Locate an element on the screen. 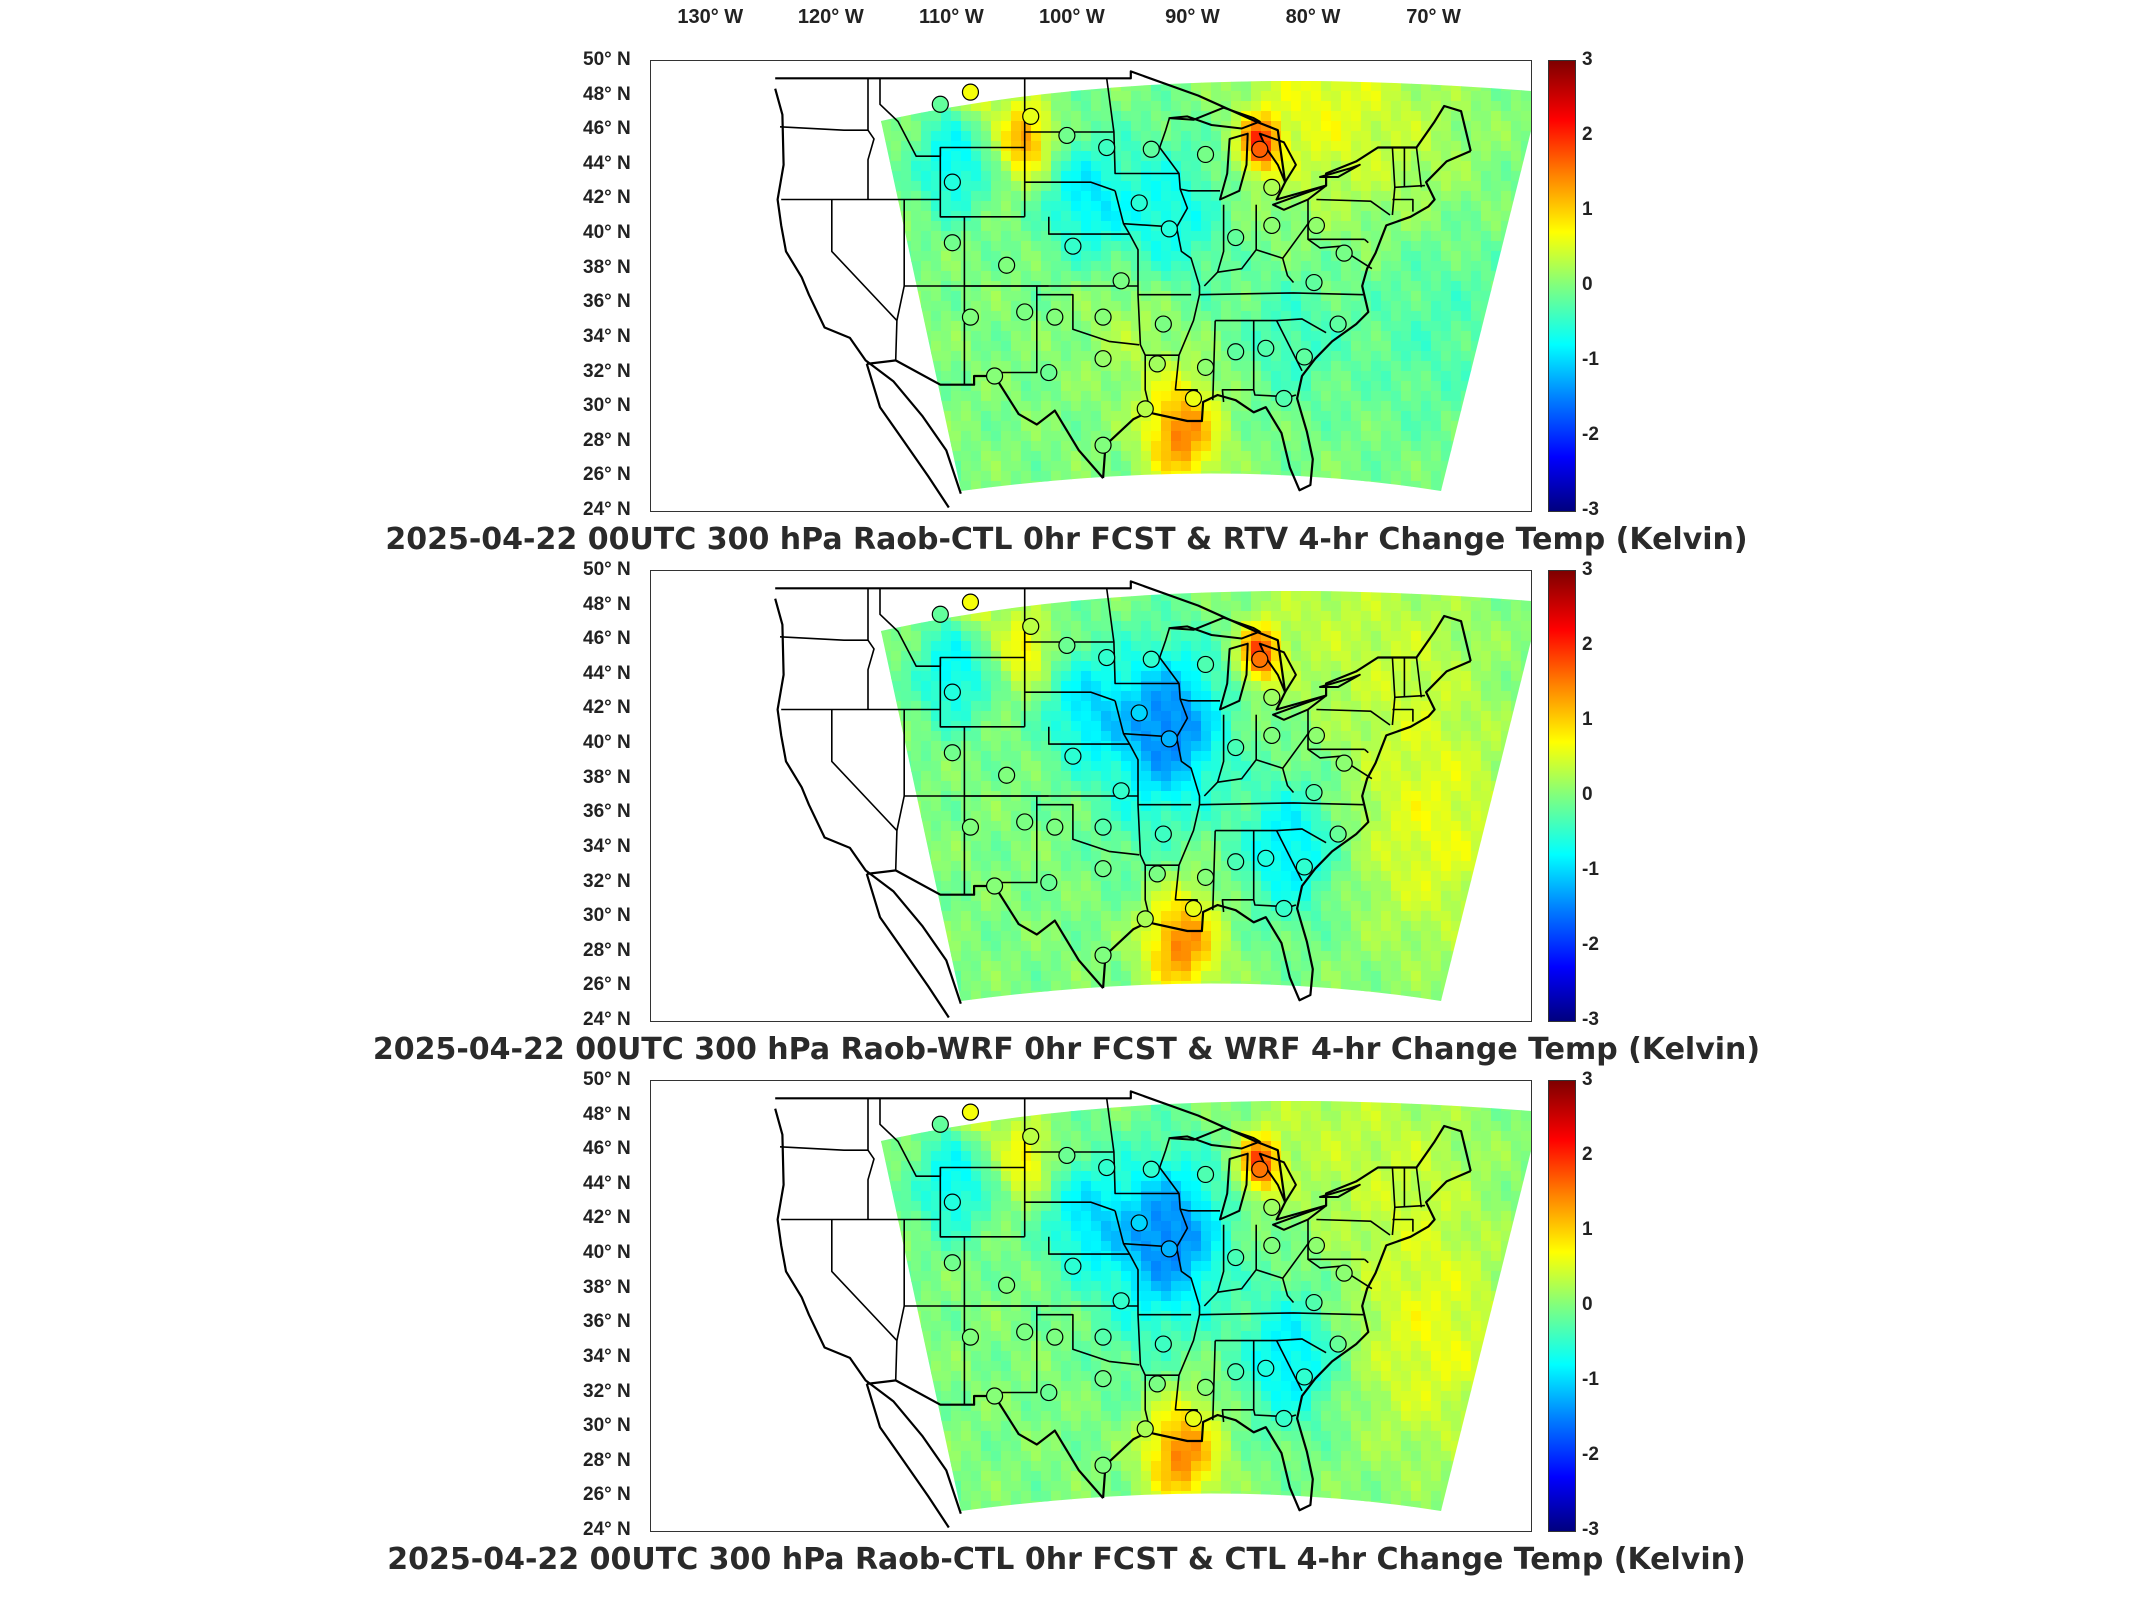 The image size is (2133, 1600). longitude-label: 100° W is located at coordinates (1072, 17).